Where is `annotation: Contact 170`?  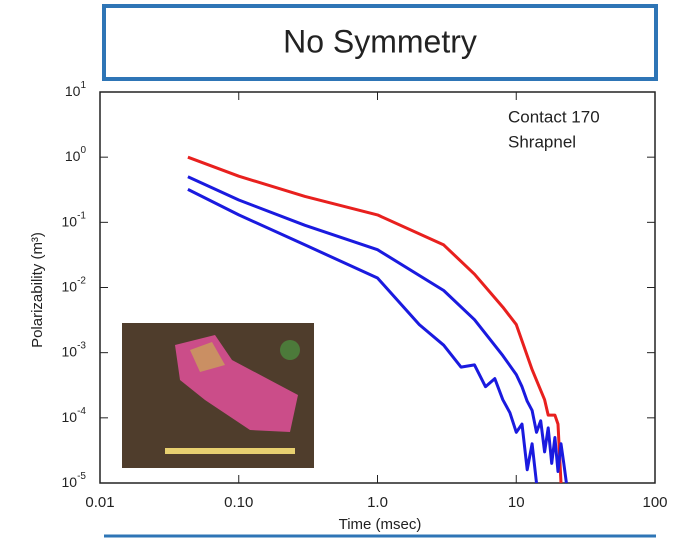 annotation: Contact 170 is located at coordinates (554, 116).